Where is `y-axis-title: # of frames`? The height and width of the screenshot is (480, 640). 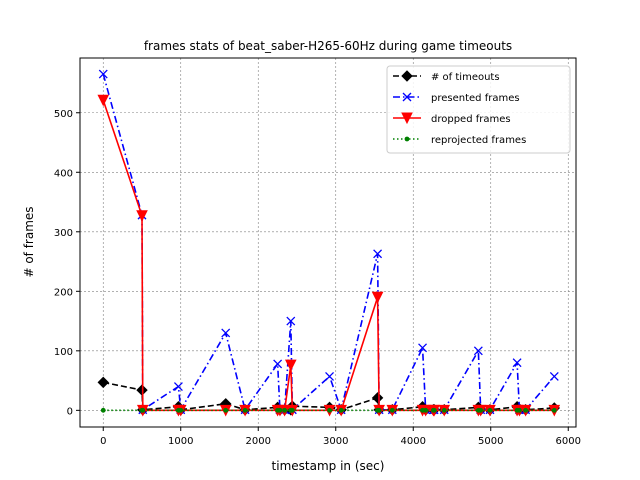
y-axis-title: # of frames is located at coordinates (29, 241).